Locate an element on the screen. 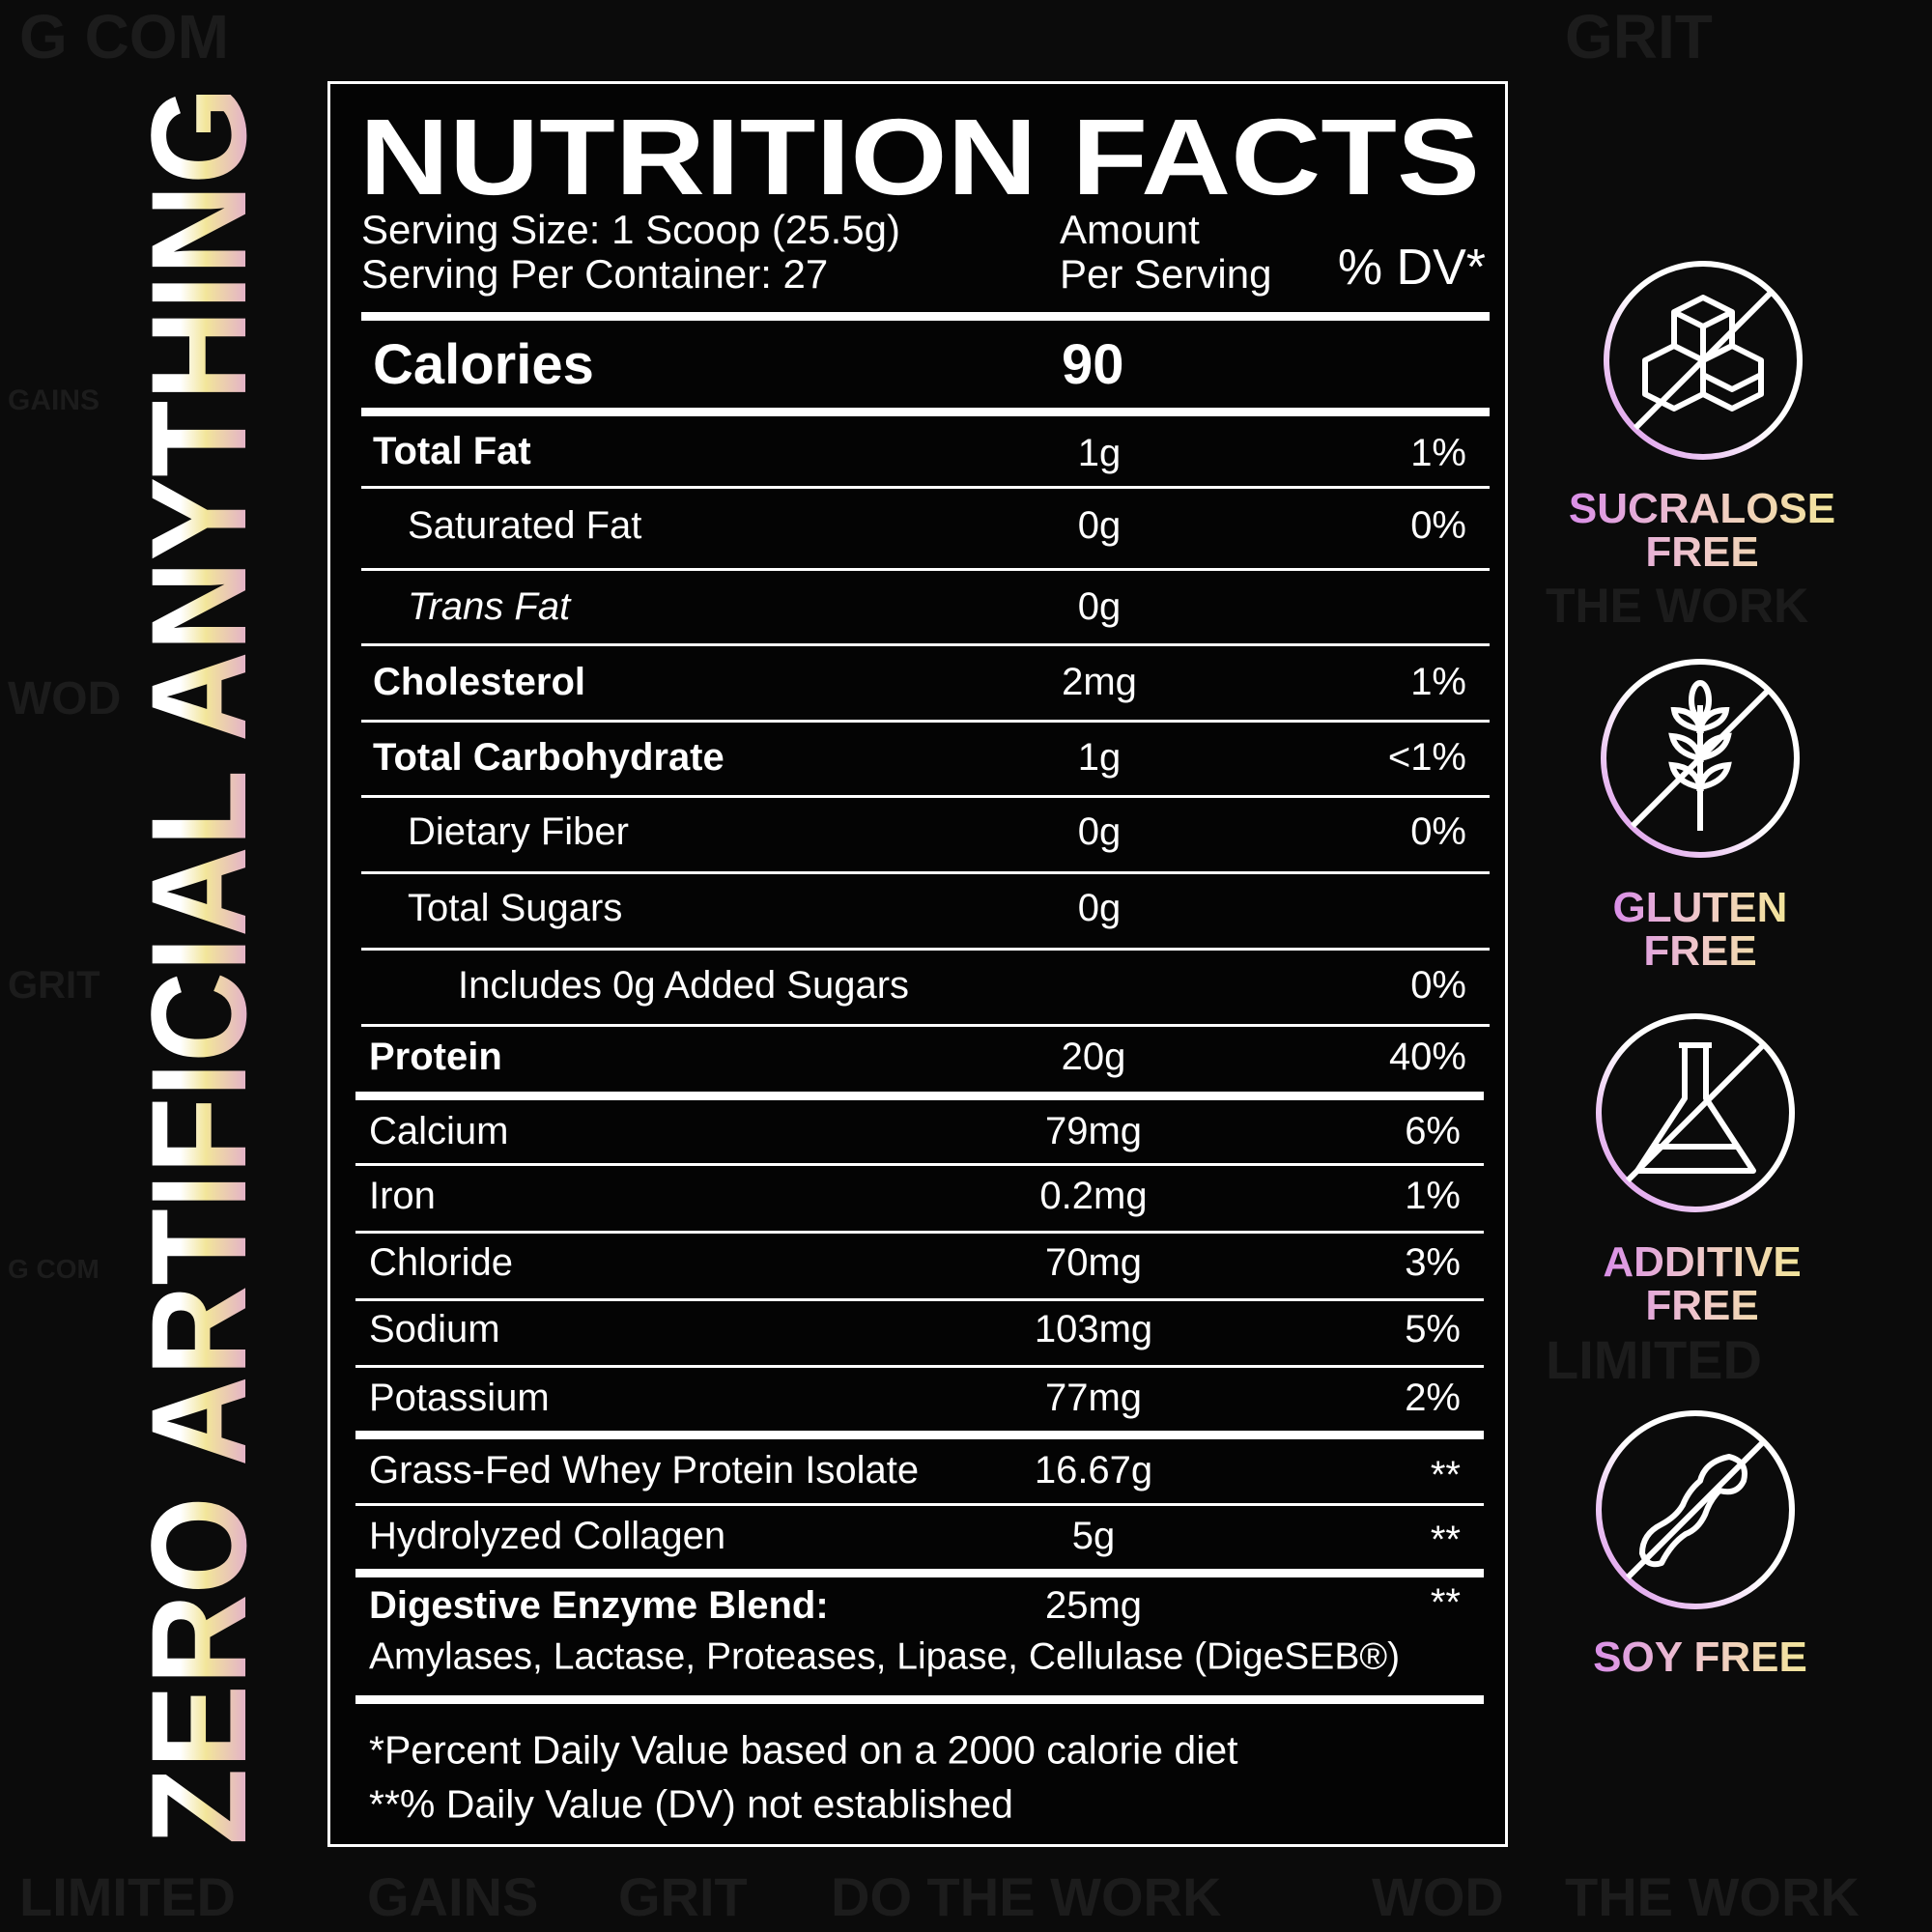 Image resolution: width=1932 pixels, height=1932 pixels. row-whey-isolate-dv: ** is located at coordinates (1445, 1475).